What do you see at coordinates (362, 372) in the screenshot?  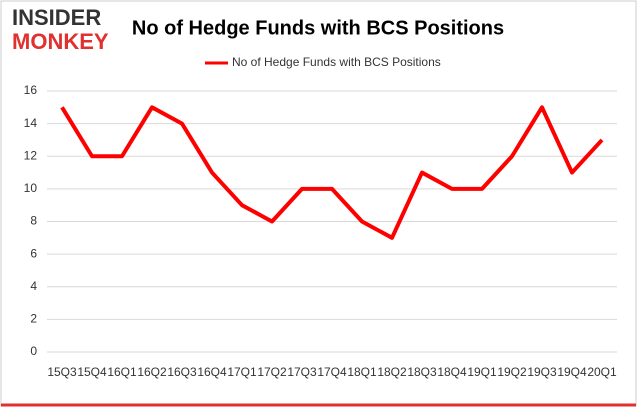 I see `x-tick-label: 18Q1` at bounding box center [362, 372].